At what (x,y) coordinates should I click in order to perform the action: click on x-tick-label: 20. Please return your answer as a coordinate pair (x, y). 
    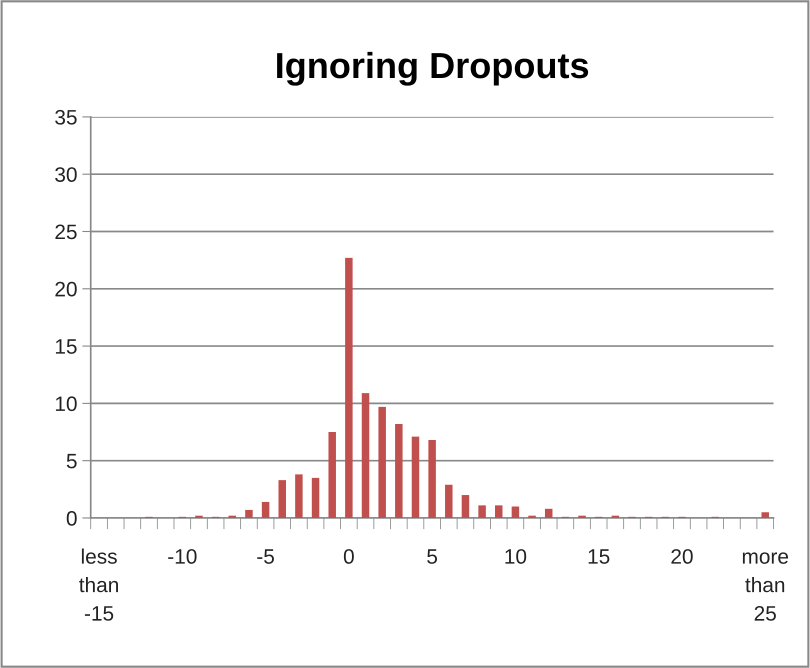
    Looking at the image, I should click on (682, 556).